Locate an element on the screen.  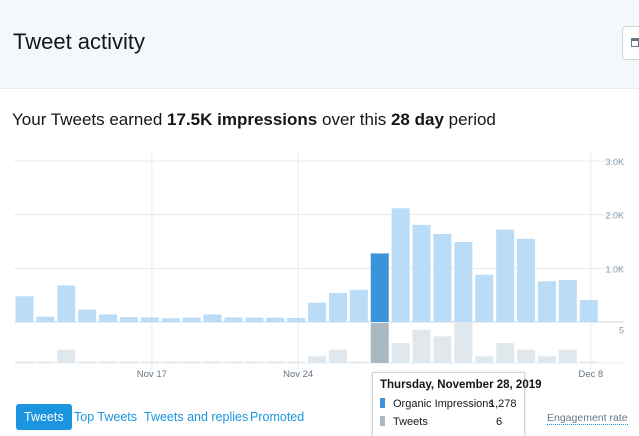
summary-middle: over this is located at coordinates (354, 119).